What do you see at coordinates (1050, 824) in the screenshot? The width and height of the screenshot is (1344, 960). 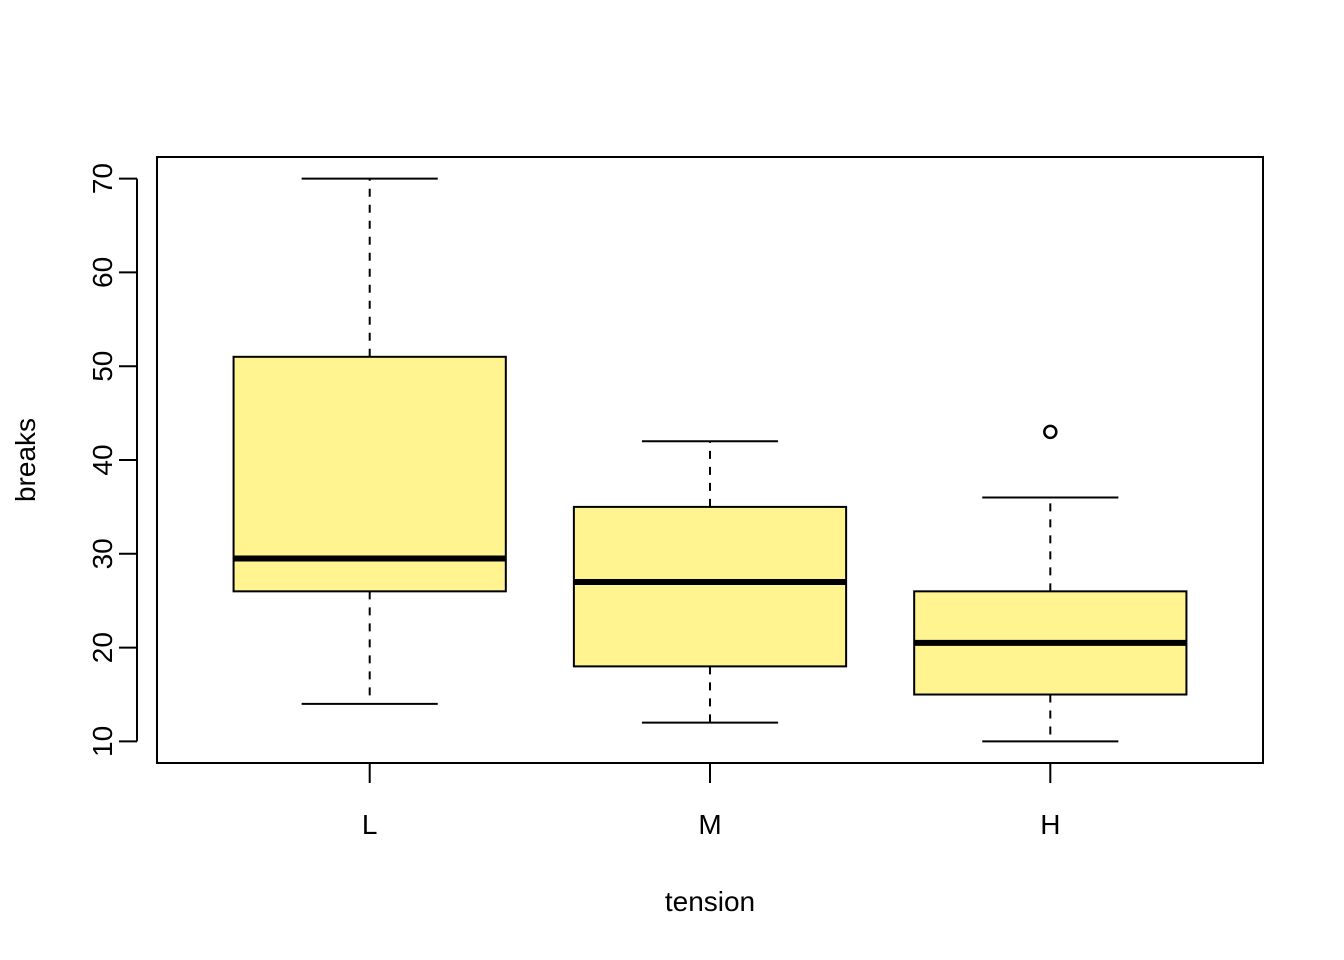 I see `x-tick-label: H` at bounding box center [1050, 824].